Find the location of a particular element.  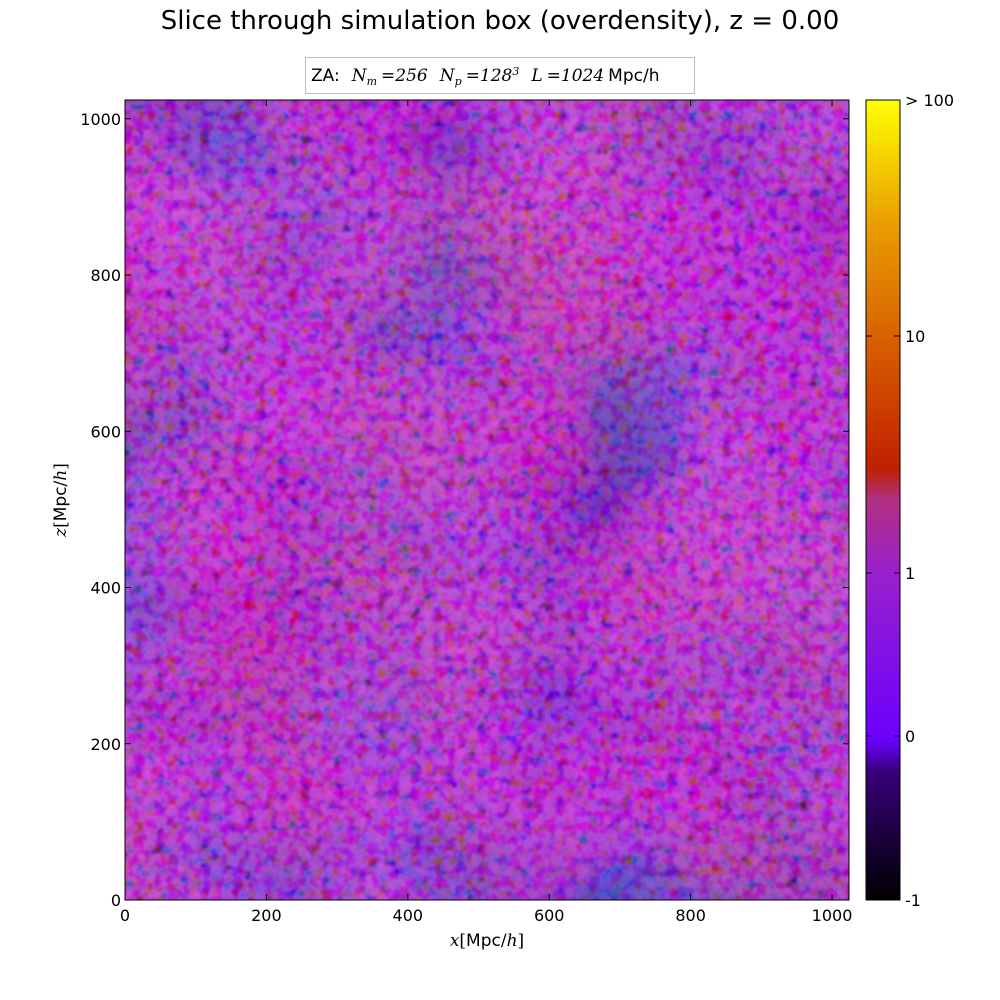

y-tick-label: 200 is located at coordinates (105, 744).